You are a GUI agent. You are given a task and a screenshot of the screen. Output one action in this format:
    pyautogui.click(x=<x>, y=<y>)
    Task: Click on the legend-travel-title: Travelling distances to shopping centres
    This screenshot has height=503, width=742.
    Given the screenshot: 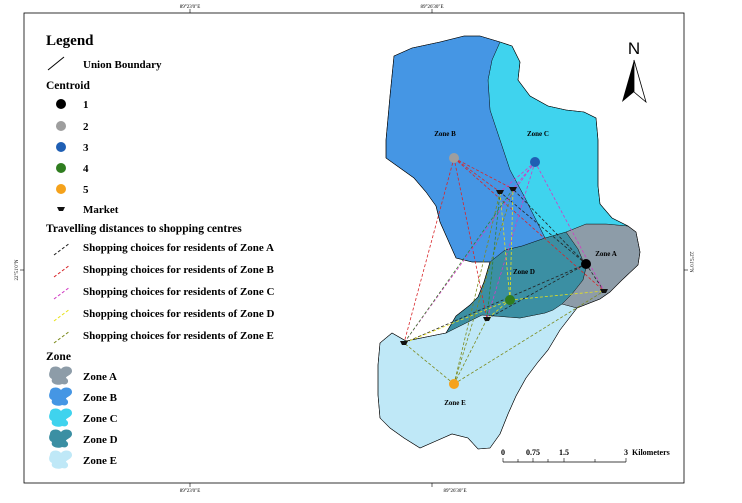 What is the action you would take?
    pyautogui.click(x=144, y=229)
    